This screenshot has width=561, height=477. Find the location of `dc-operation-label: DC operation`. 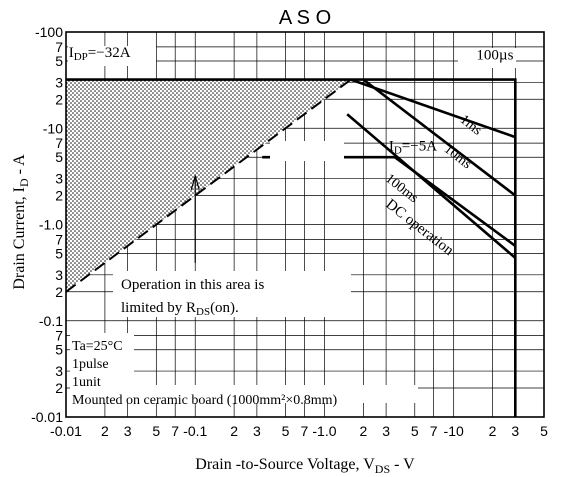

dc-operation-label: DC operation is located at coordinates (420, 227).